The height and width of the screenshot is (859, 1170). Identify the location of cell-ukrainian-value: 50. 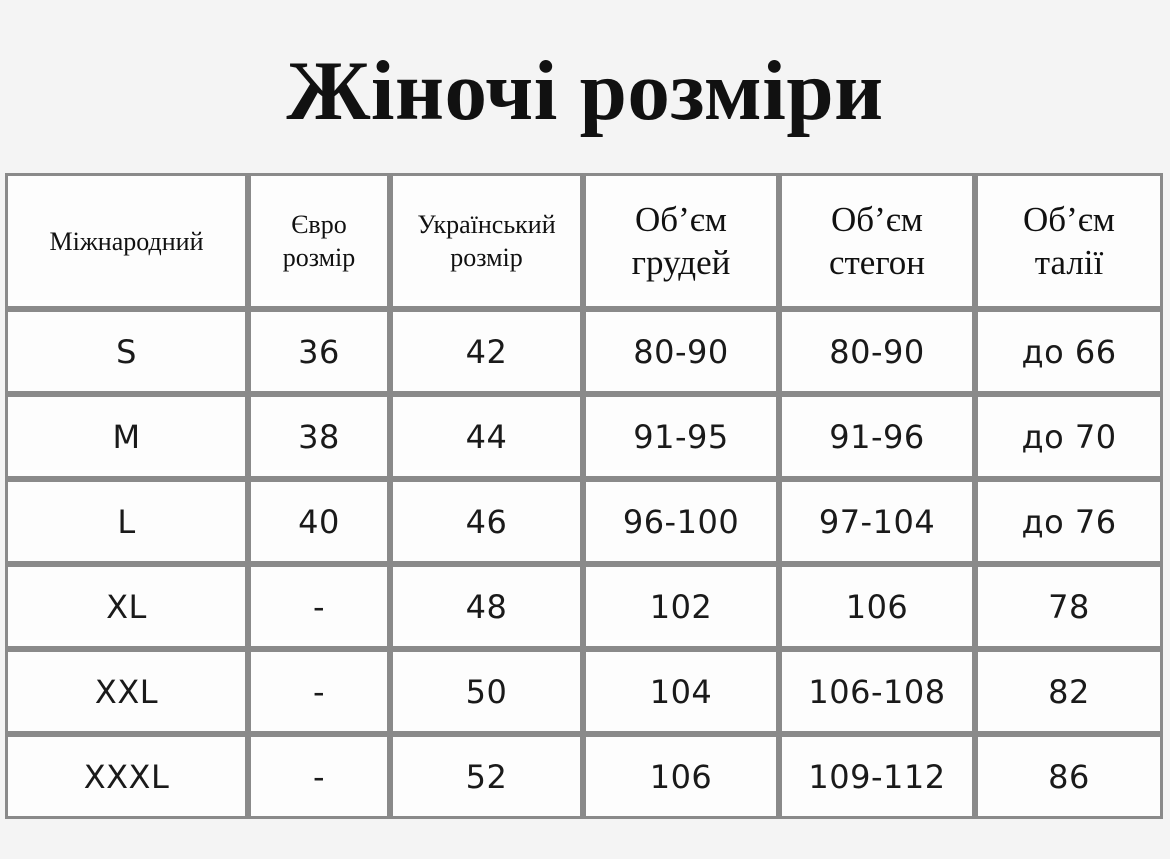
(486, 691).